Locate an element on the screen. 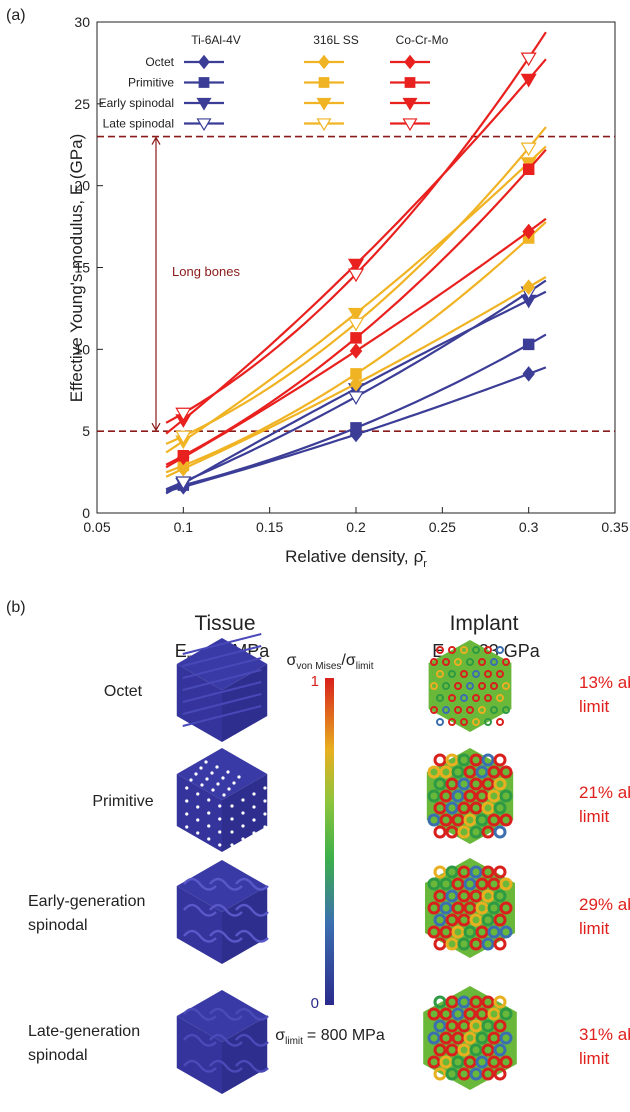 This screenshot has height=1112, width=630. symbol: σ is located at coordinates (292, 660).